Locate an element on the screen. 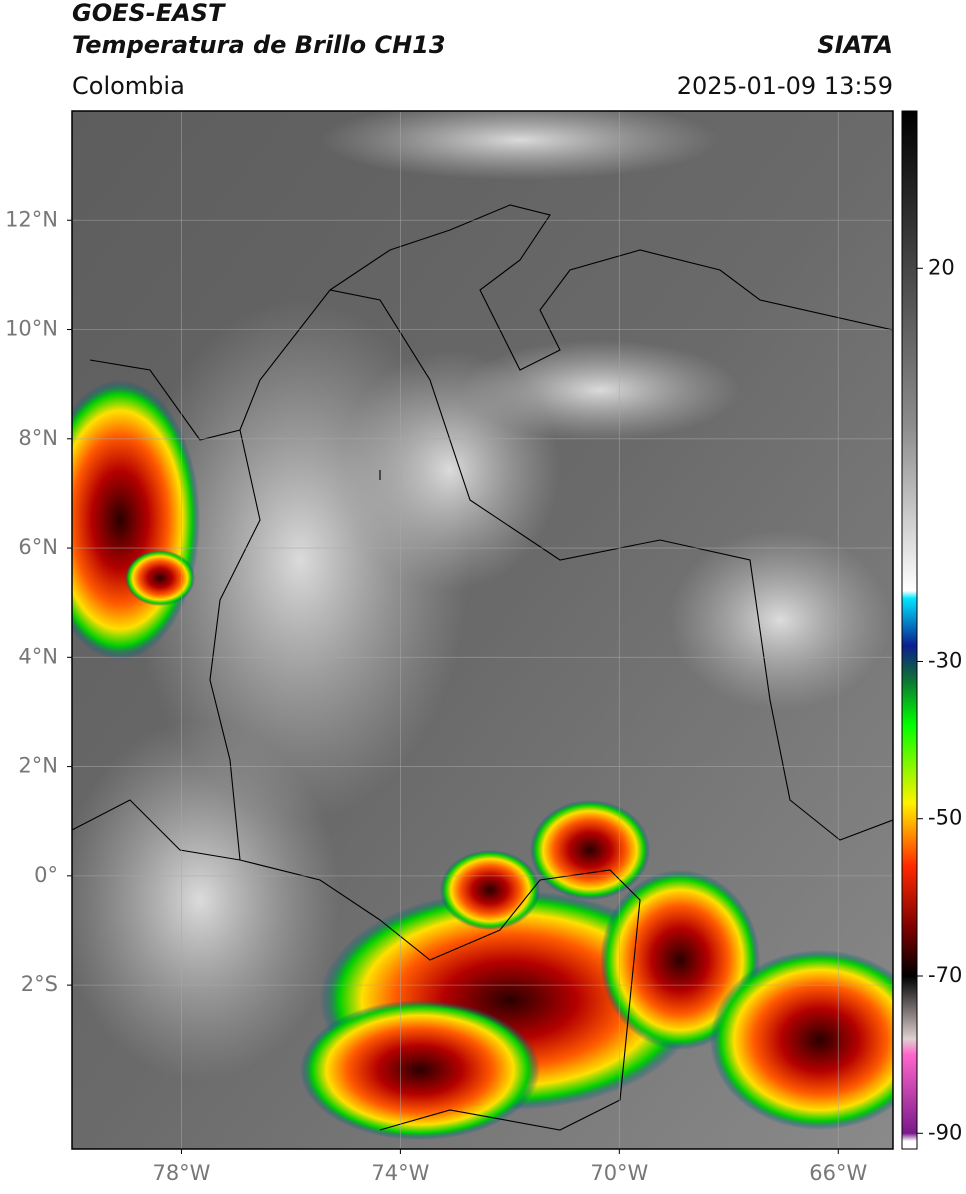  timestamp: 2025-01-09 13:59 is located at coordinates (785, 86).